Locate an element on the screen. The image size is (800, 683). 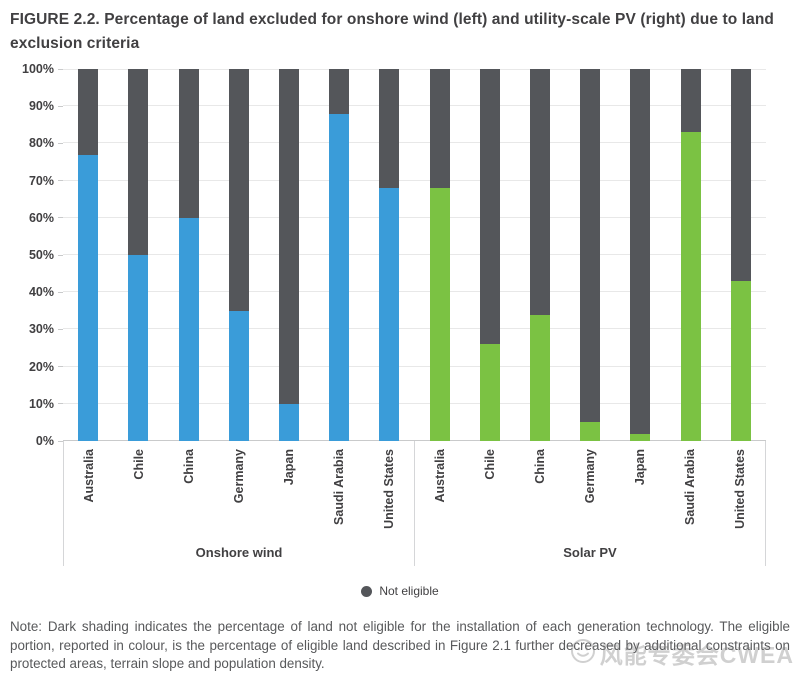
country-cell-solar-pv-germany: Germany is located at coordinates (590, 489).